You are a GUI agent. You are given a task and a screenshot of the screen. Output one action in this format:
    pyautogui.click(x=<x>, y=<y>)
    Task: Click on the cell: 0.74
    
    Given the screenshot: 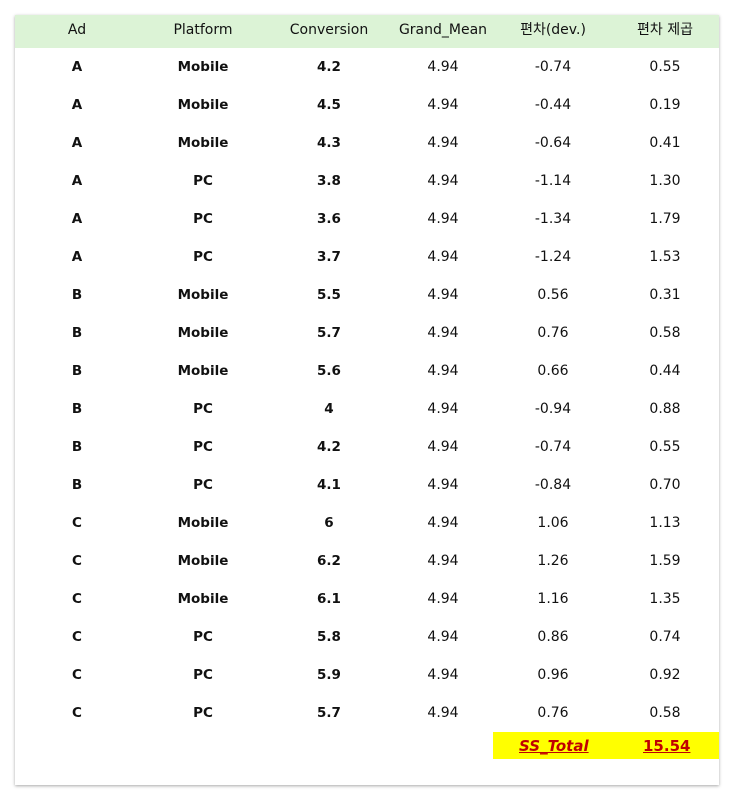 What is the action you would take?
    pyautogui.click(x=665, y=637)
    